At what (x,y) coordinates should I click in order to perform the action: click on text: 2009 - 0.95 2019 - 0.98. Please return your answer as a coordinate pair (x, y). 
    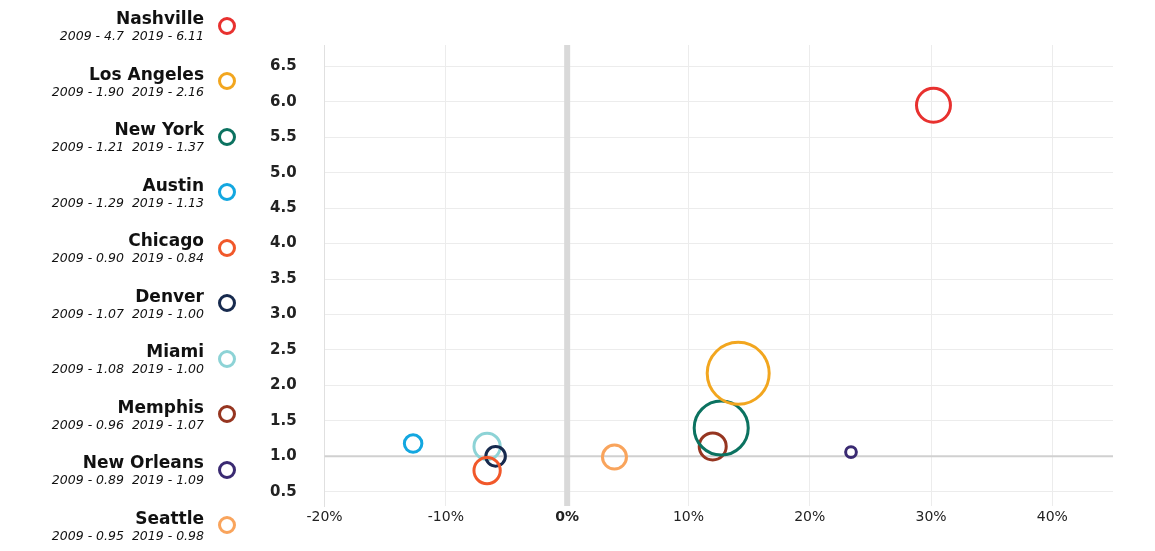
    Looking at the image, I should click on (127, 535).